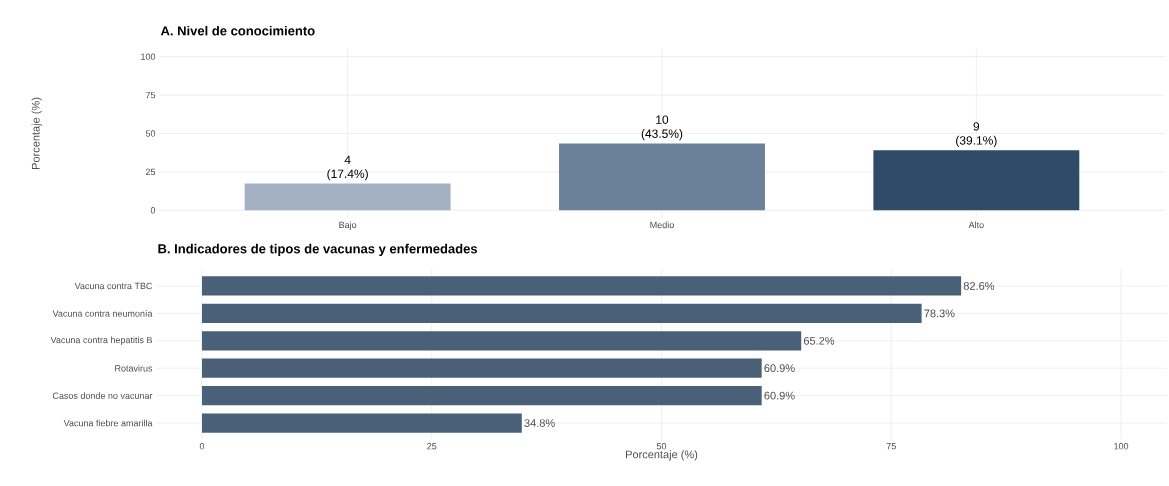 The image size is (1169, 486). What do you see at coordinates (36, 133) in the screenshot?
I see `y-axis-title: Porcentaje (%)` at bounding box center [36, 133].